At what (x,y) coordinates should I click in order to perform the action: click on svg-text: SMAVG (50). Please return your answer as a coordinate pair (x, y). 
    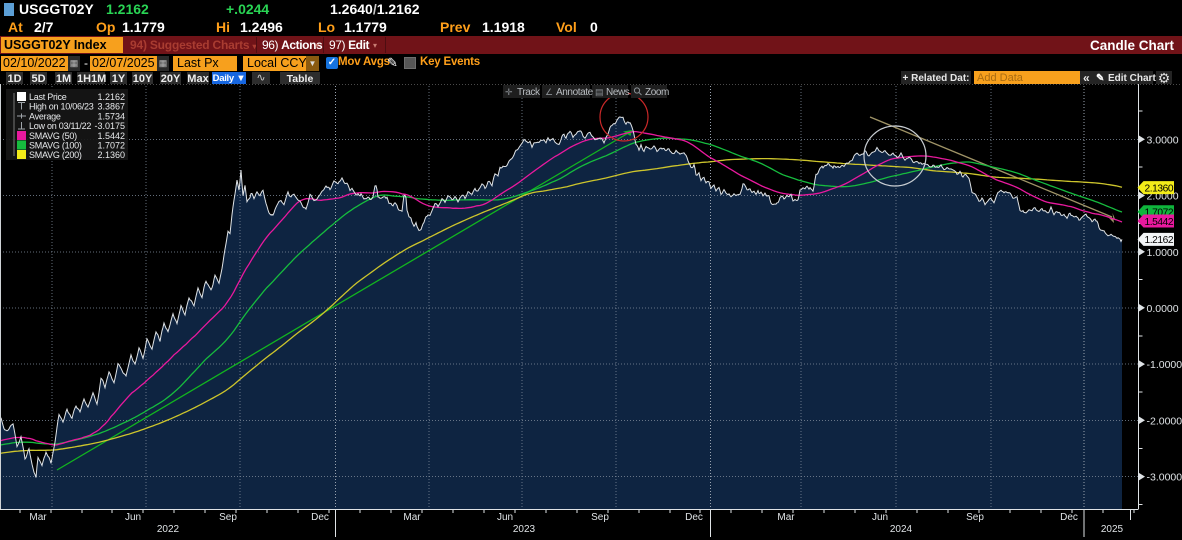
    Looking at the image, I should click on (53, 136).